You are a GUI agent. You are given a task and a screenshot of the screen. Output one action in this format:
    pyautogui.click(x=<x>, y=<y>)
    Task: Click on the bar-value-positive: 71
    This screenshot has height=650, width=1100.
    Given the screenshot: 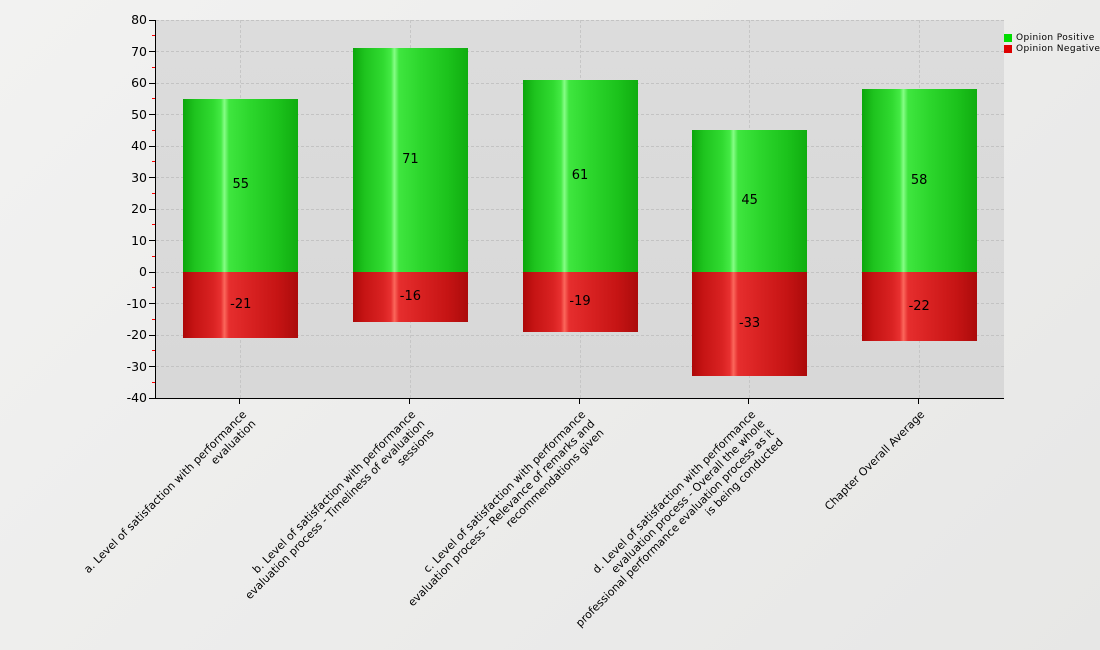 What is the action you would take?
    pyautogui.click(x=410, y=160)
    